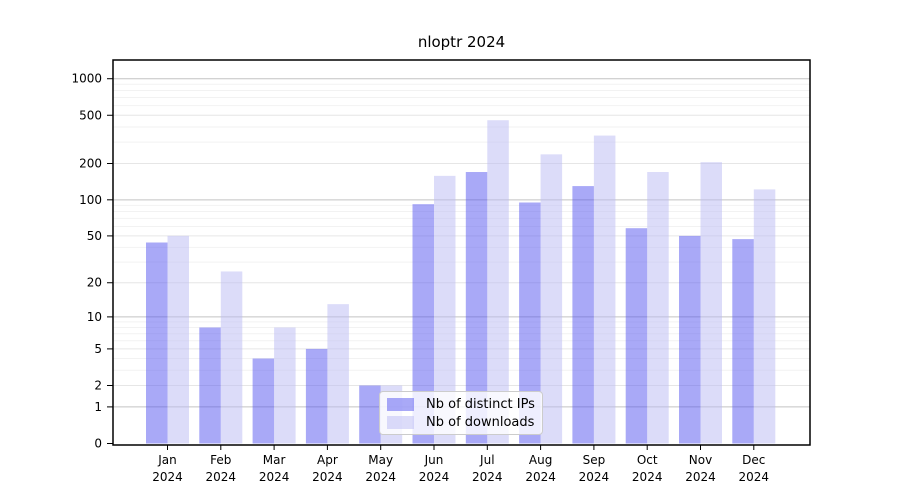  Describe the element at coordinates (400, 404) in the screenshot. I see `legend-swatch-distinct-ips` at that location.